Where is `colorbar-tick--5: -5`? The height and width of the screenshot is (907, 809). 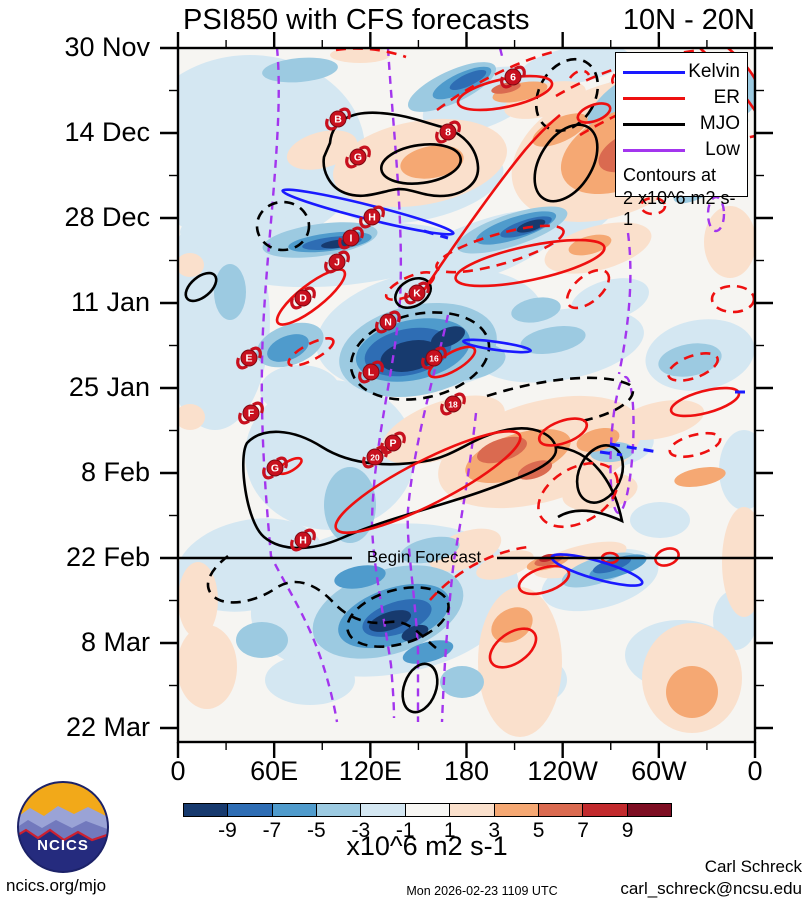
colorbar-tick--5: -5 is located at coordinates (316, 830).